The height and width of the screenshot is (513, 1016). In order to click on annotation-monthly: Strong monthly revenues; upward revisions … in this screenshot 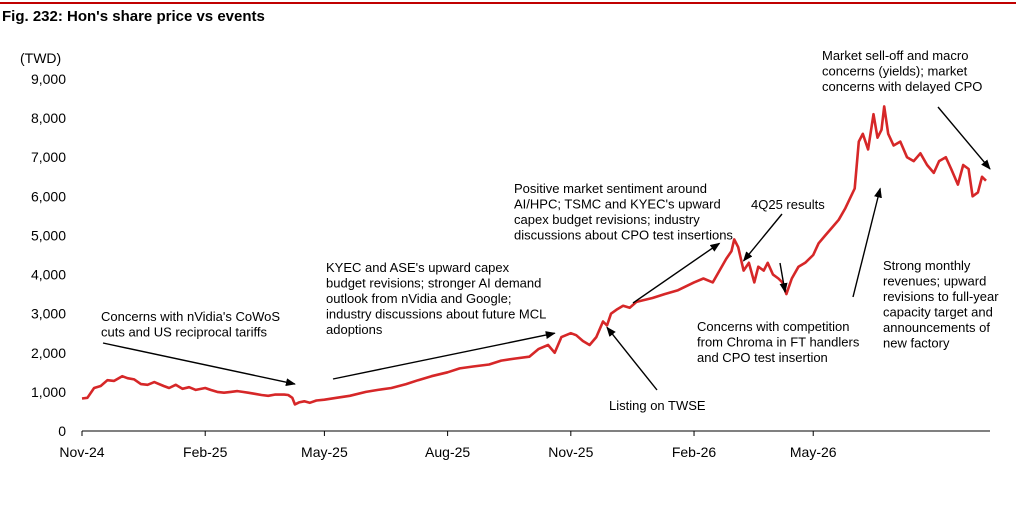, I will do `click(941, 304)`.